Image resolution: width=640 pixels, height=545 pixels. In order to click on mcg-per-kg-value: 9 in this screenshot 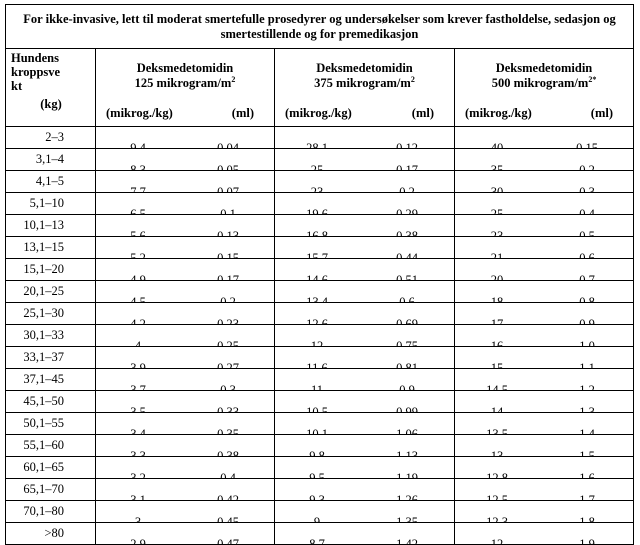, I will do `click(317, 518)`.